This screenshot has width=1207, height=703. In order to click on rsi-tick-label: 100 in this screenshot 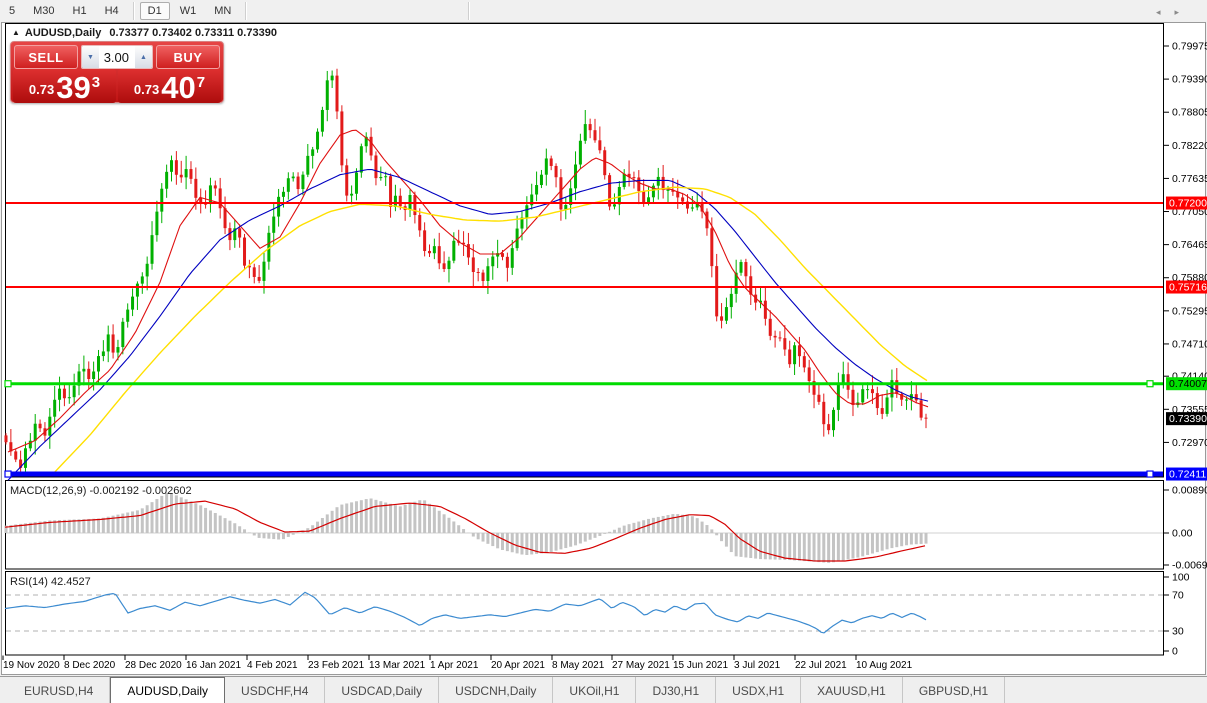, I will do `click(1181, 578)`.